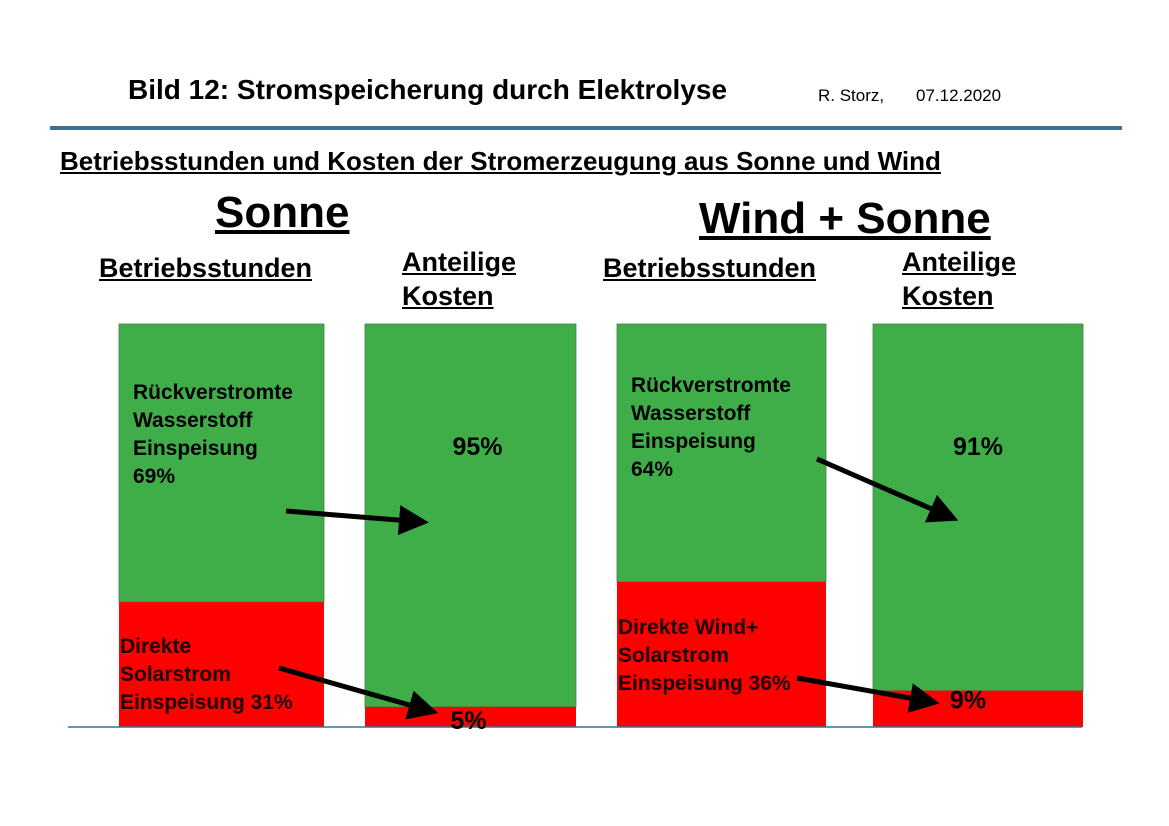 The width and height of the screenshot is (1169, 826). What do you see at coordinates (851, 95) in the screenshot?
I see `author-label: R. Storz,` at bounding box center [851, 95].